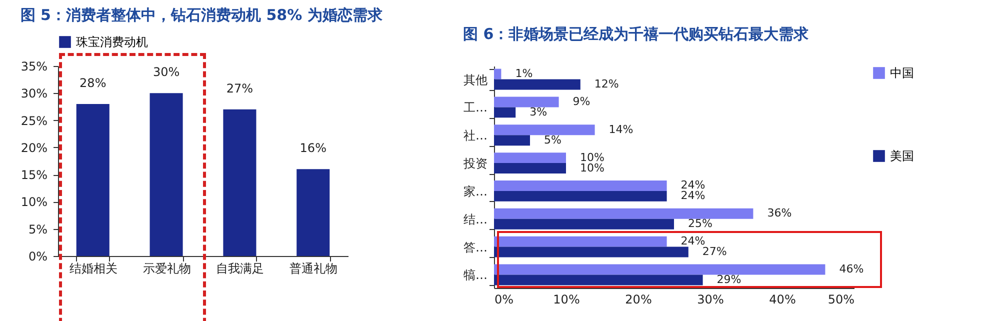 This screenshot has height=321, width=1000. What do you see at coordinates (606, 84) in the screenshot?
I see `data-label: 12%` at bounding box center [606, 84].